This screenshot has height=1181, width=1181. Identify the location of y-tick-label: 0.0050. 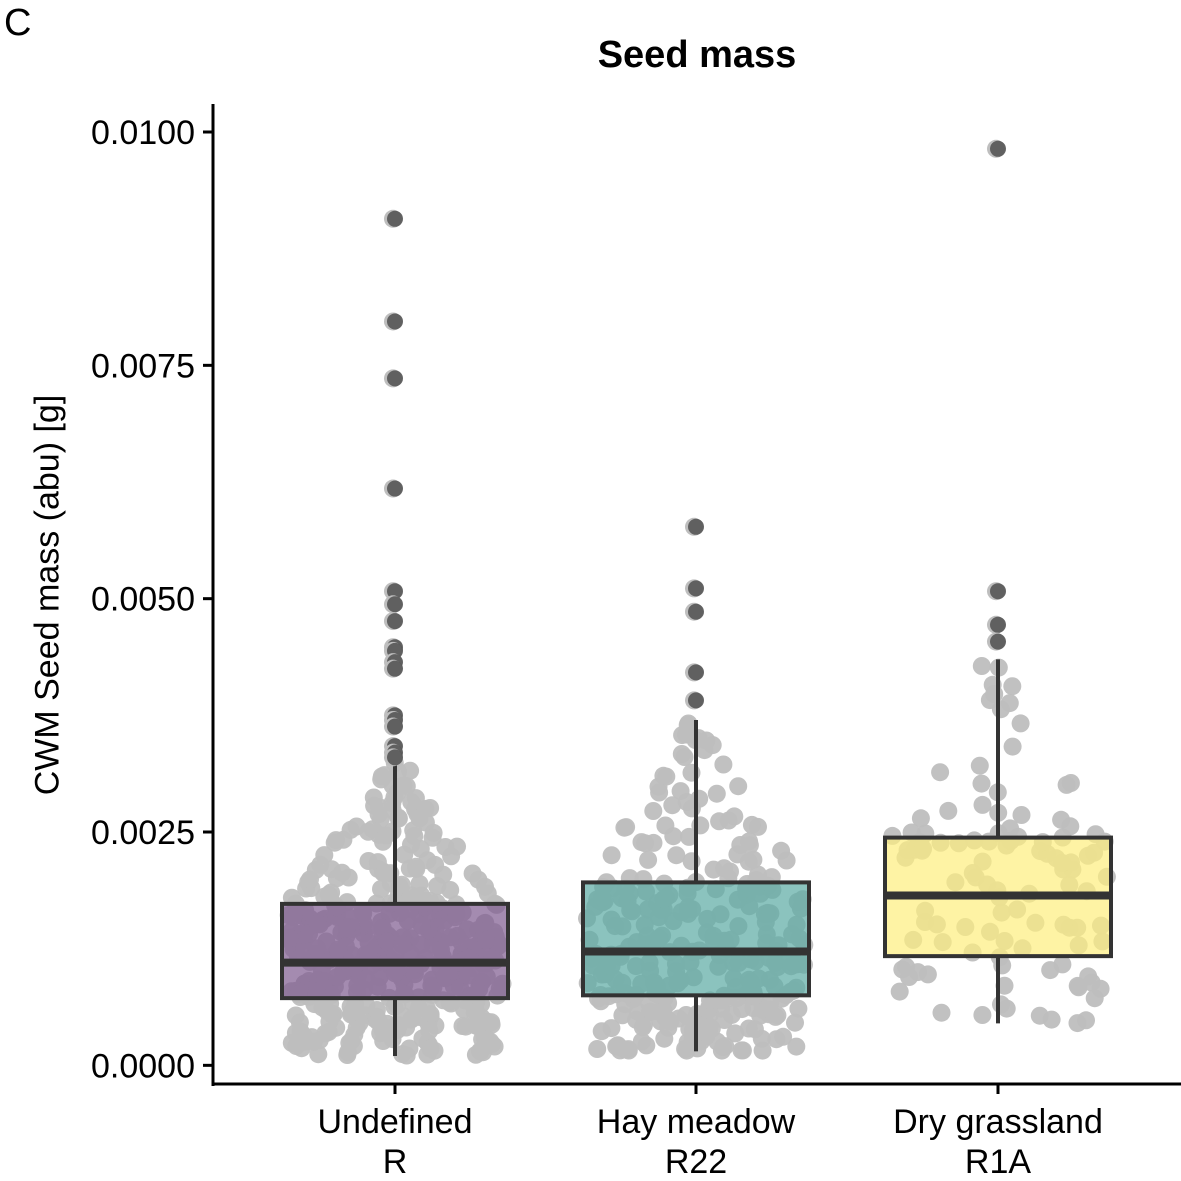
(143, 600).